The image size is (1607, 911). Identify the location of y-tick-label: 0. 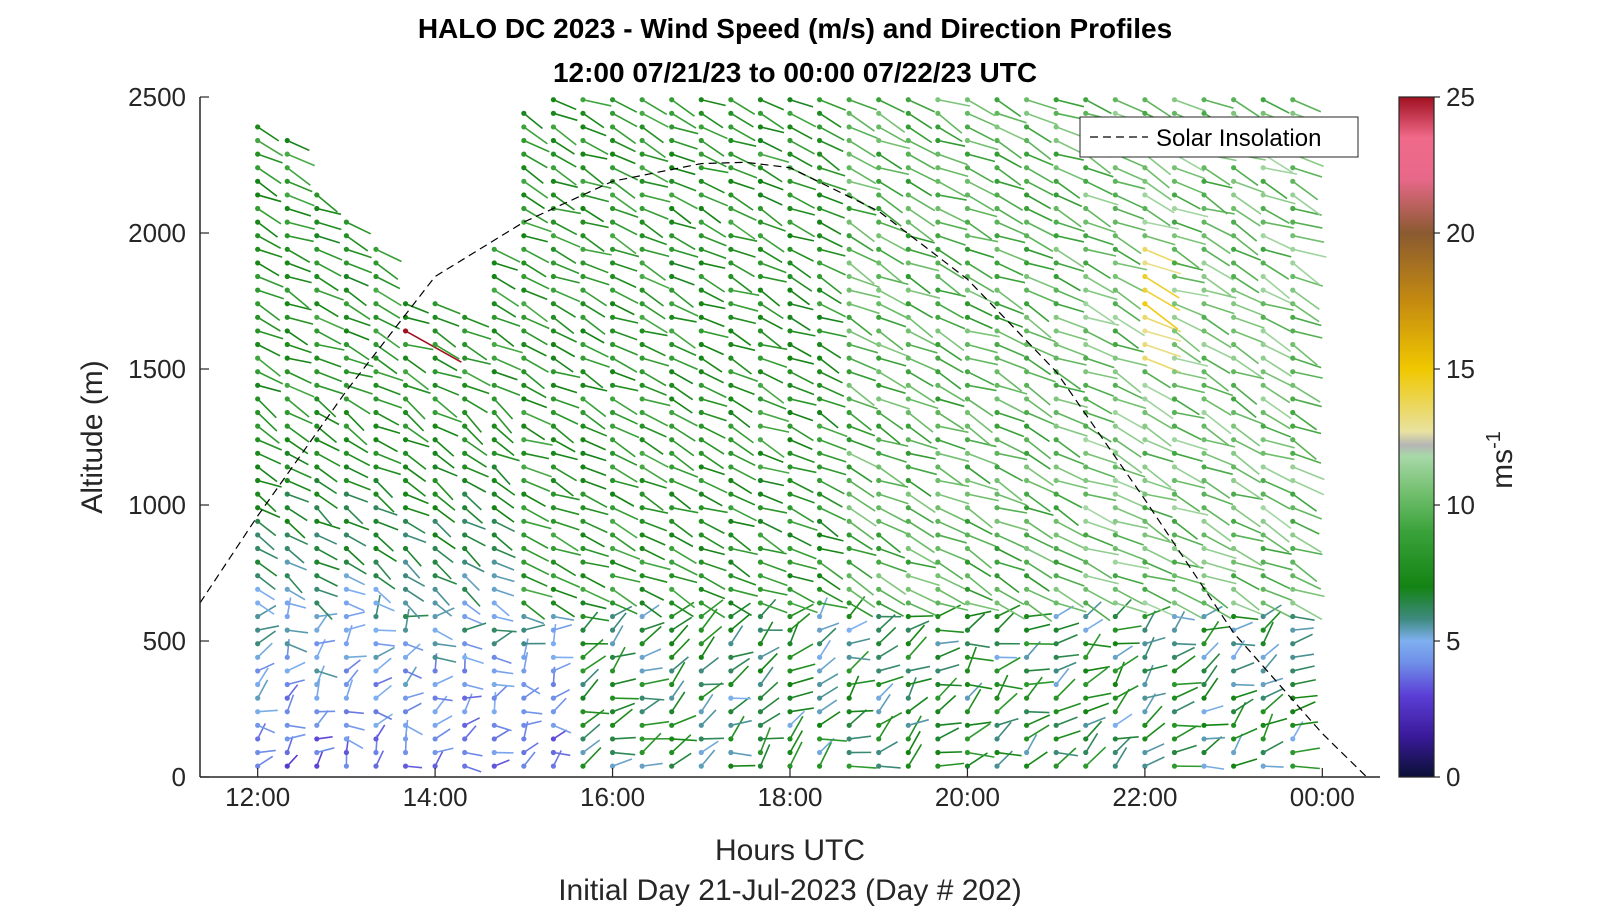
(179, 777).